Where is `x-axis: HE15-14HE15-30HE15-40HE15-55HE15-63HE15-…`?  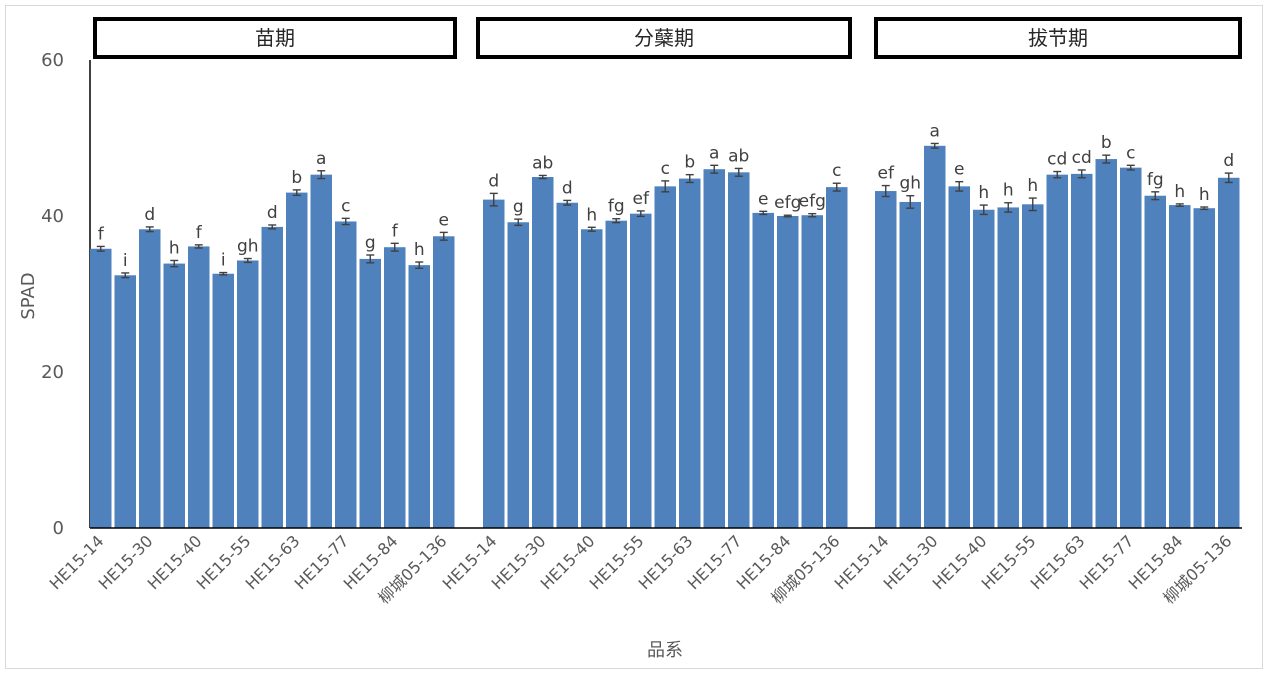
x-axis: HE15-14HE15-30HE15-40HE15-55HE15-63HE15-… is located at coordinates (644, 567).